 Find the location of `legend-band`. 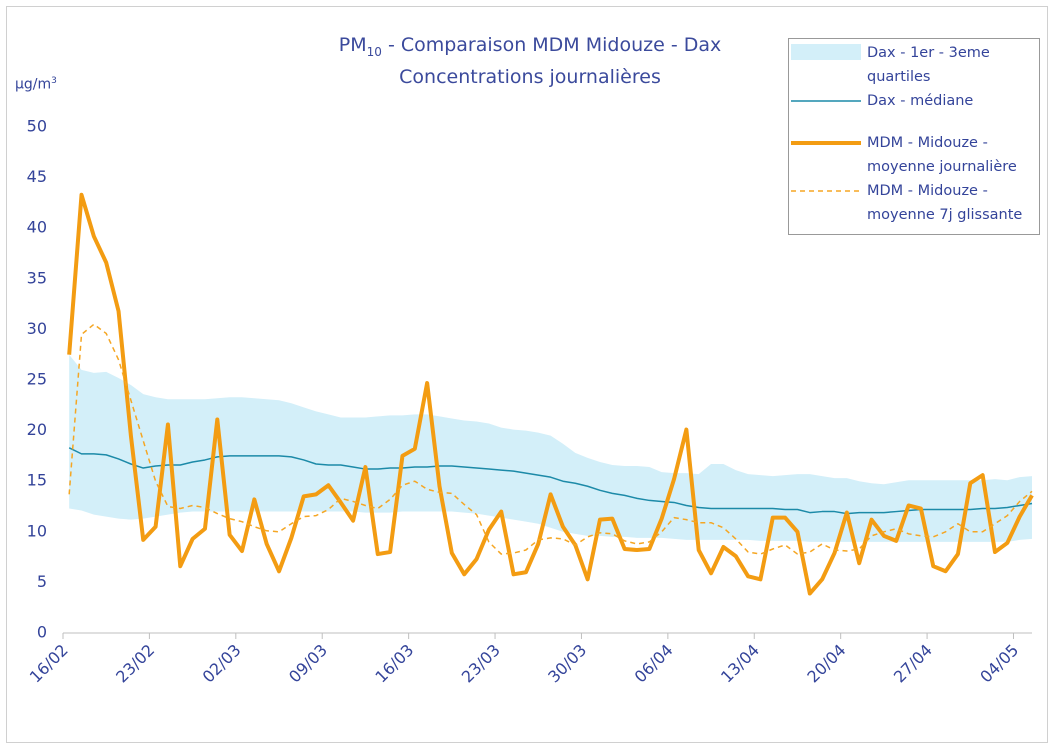

legend-band is located at coordinates (826, 52).